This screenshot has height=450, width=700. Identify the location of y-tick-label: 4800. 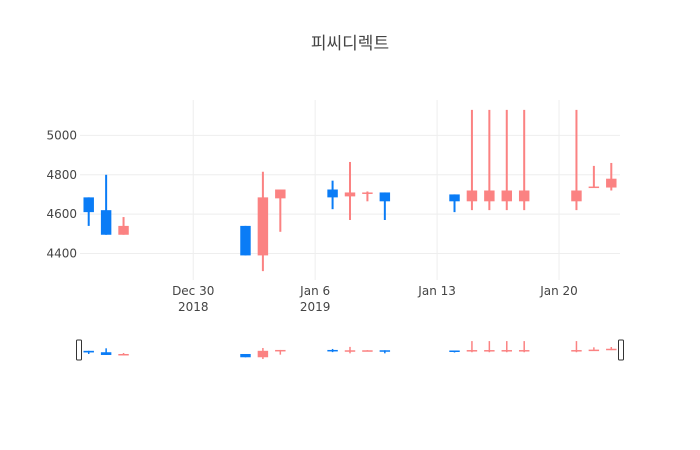
(61, 175).